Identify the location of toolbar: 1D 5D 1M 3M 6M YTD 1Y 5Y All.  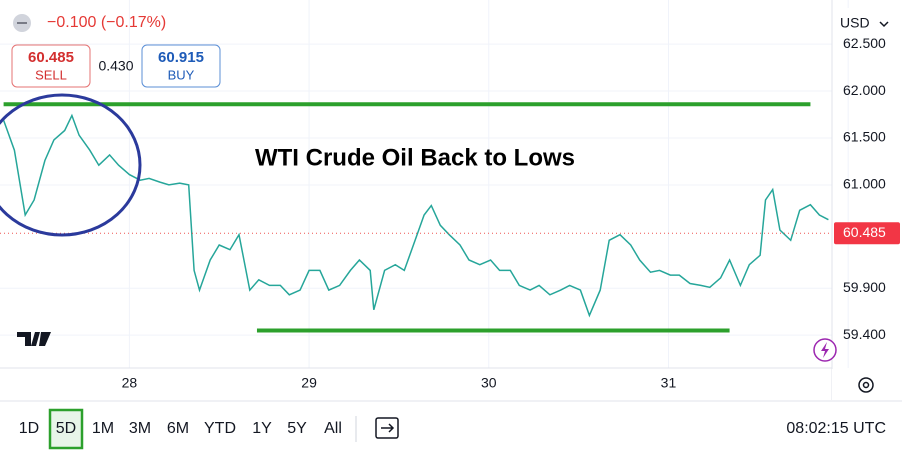
(180, 429).